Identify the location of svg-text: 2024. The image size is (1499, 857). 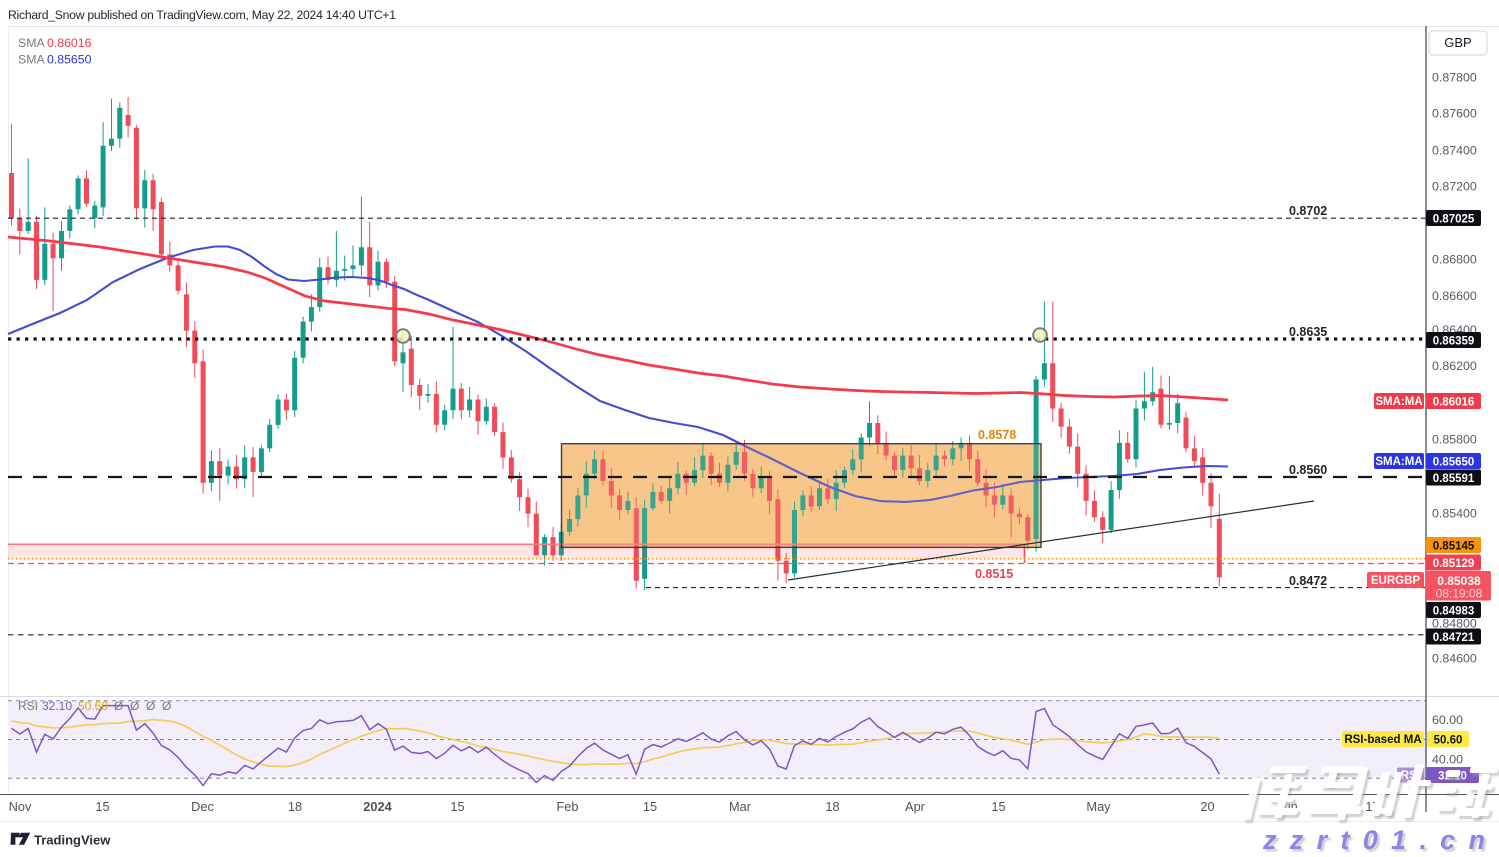
(377, 806).